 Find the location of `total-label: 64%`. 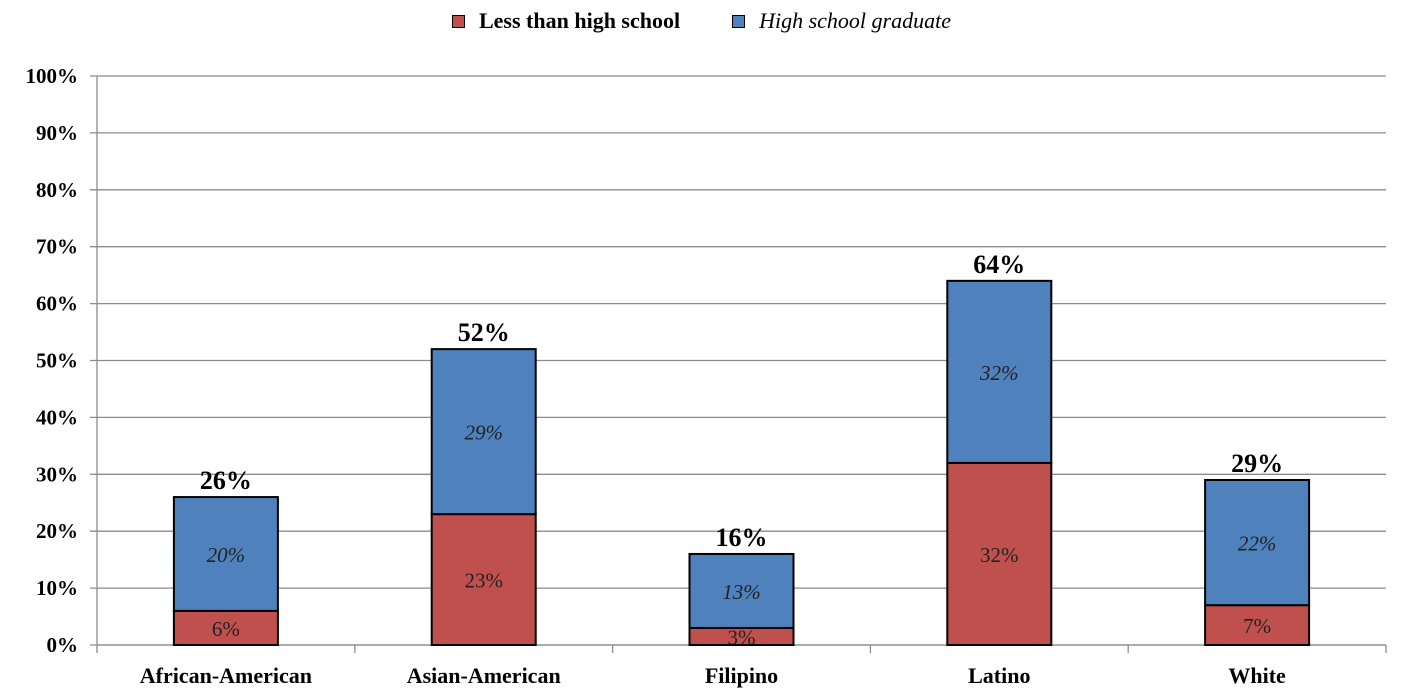

total-label: 64% is located at coordinates (999, 264).